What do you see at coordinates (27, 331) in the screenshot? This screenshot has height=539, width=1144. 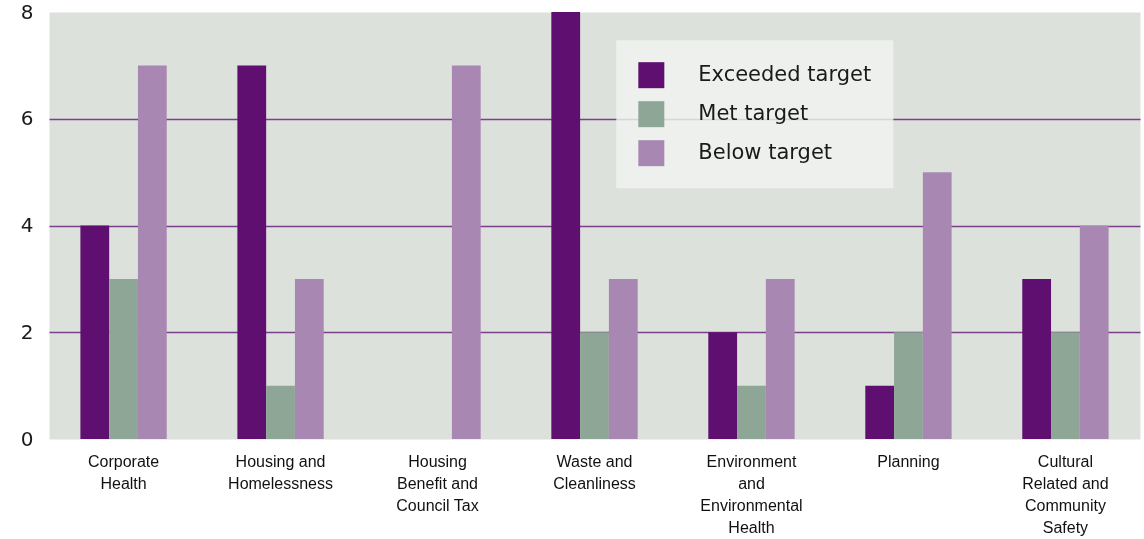 I see `y-tick-label: 2` at bounding box center [27, 331].